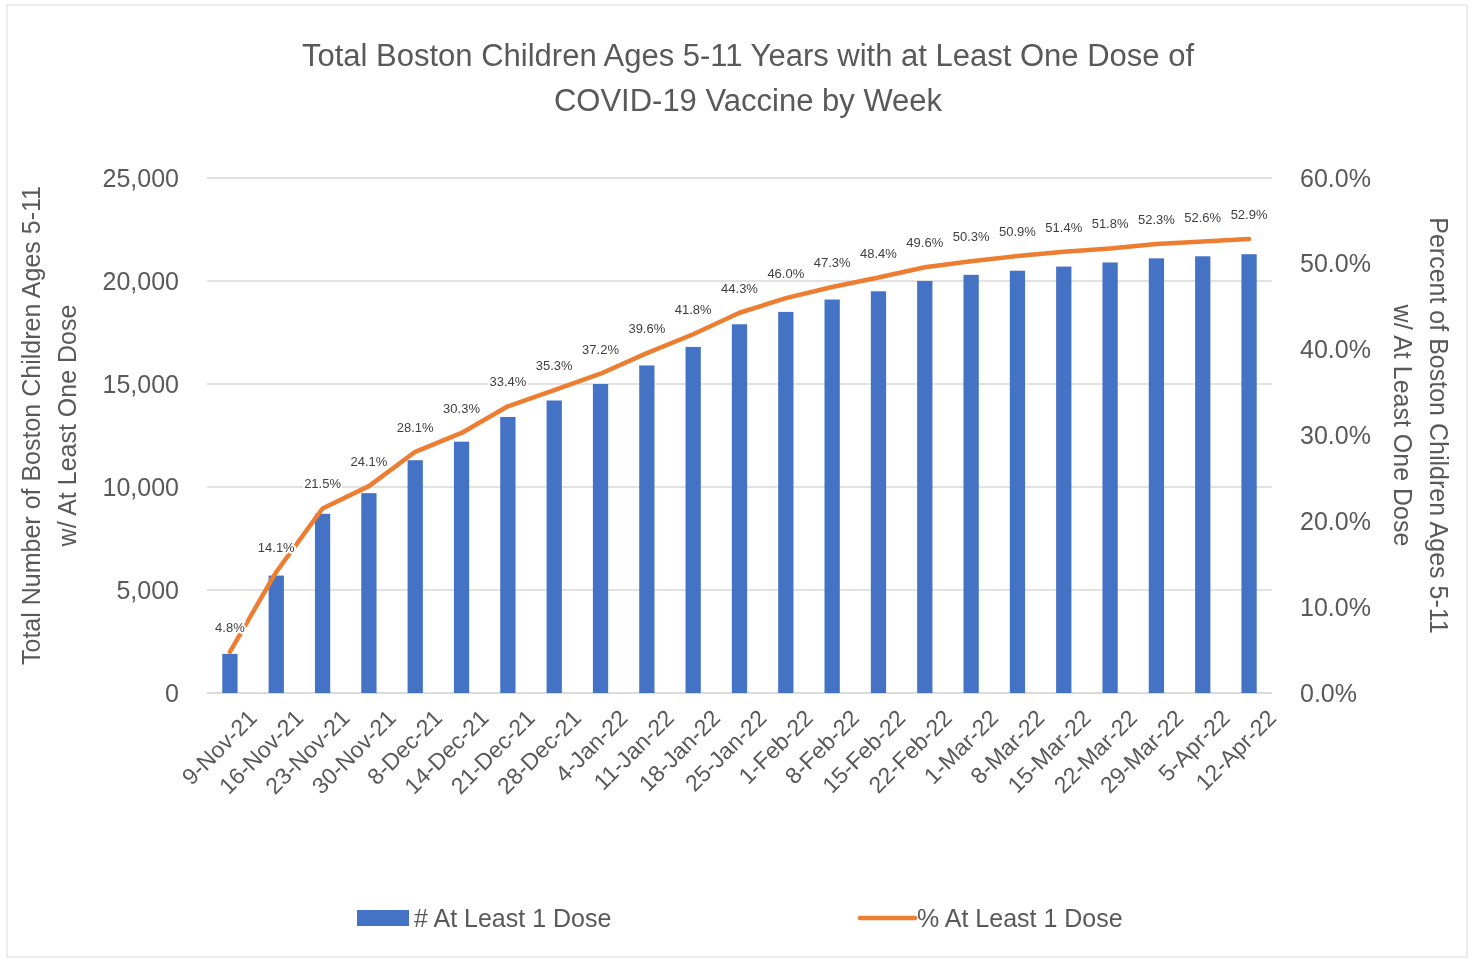 This screenshot has height=962, width=1473. Describe the element at coordinates (554, 366) in the screenshot. I see `data-label: 35.3%` at that location.